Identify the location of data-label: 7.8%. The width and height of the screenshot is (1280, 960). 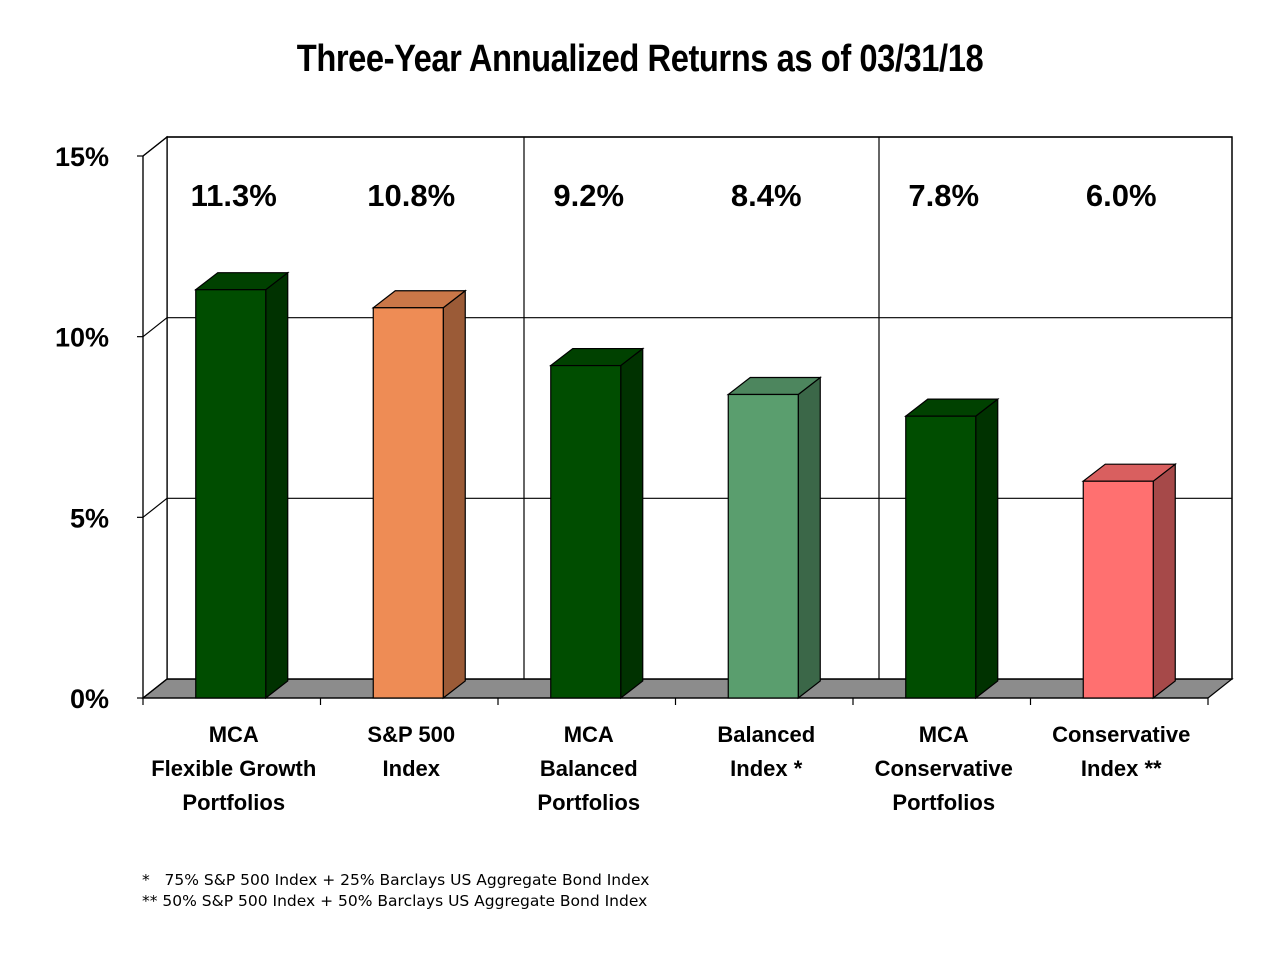
(943, 195).